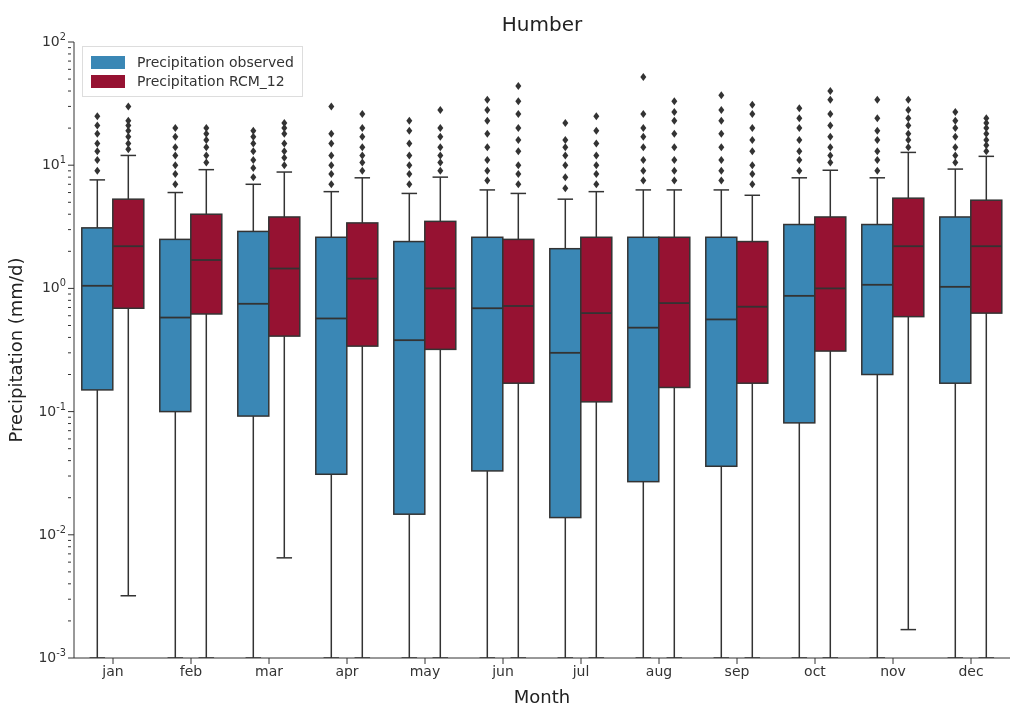 This screenshot has width=1014, height=703. I want to click on x-tick-label: may, so click(425, 670).